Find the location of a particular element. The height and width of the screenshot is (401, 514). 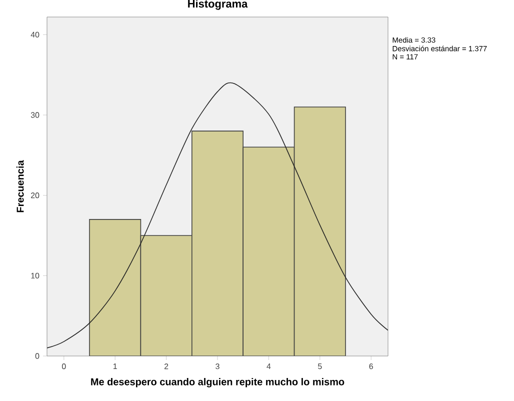

chart-title: Histograma is located at coordinates (218, 5).